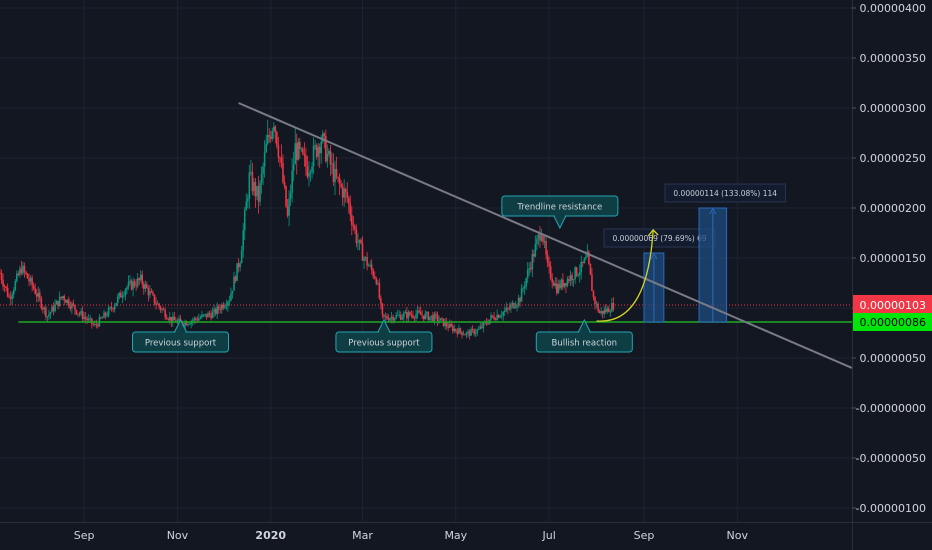  I want to click on projection-arrow, so click(625, 275).